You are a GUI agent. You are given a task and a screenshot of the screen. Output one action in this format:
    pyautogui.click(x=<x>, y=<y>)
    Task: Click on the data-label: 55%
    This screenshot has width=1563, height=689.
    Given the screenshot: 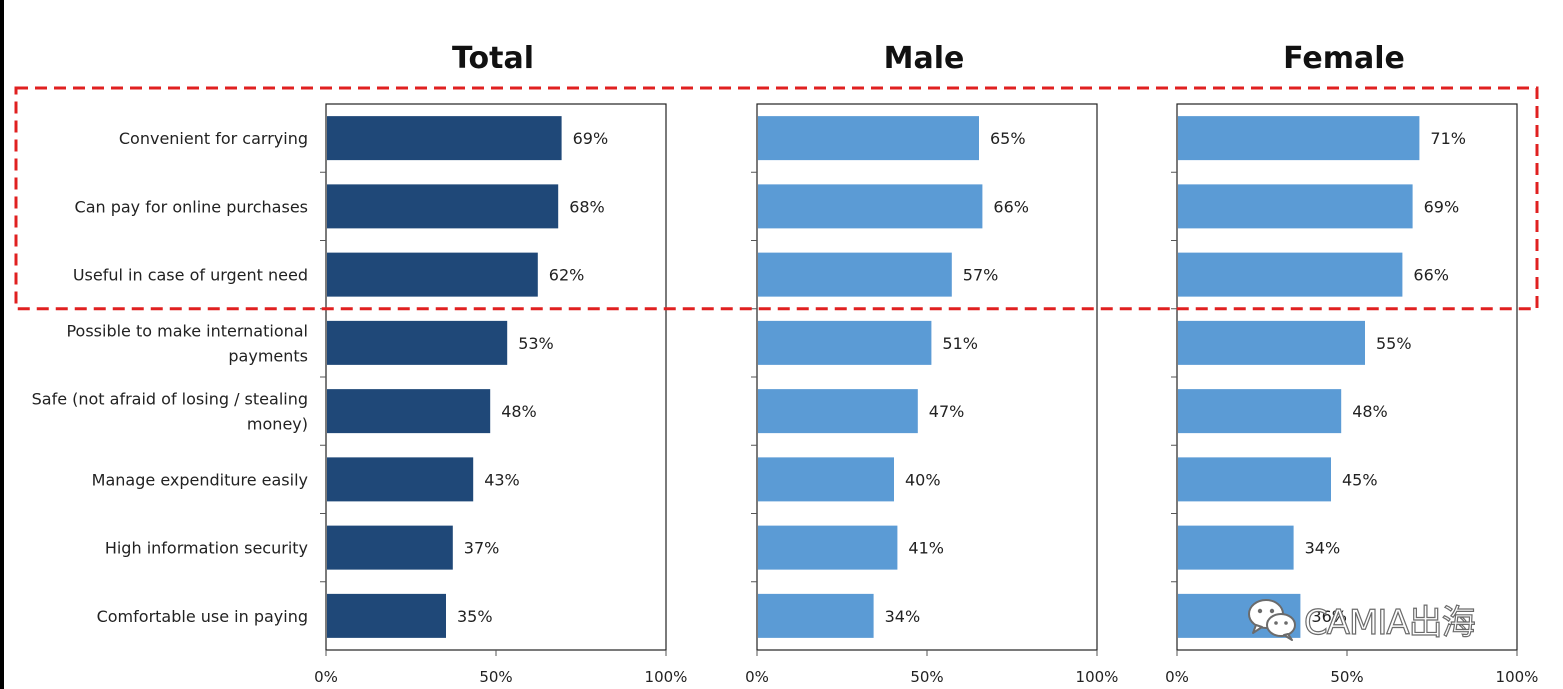 What is the action you would take?
    pyautogui.click(x=1394, y=343)
    